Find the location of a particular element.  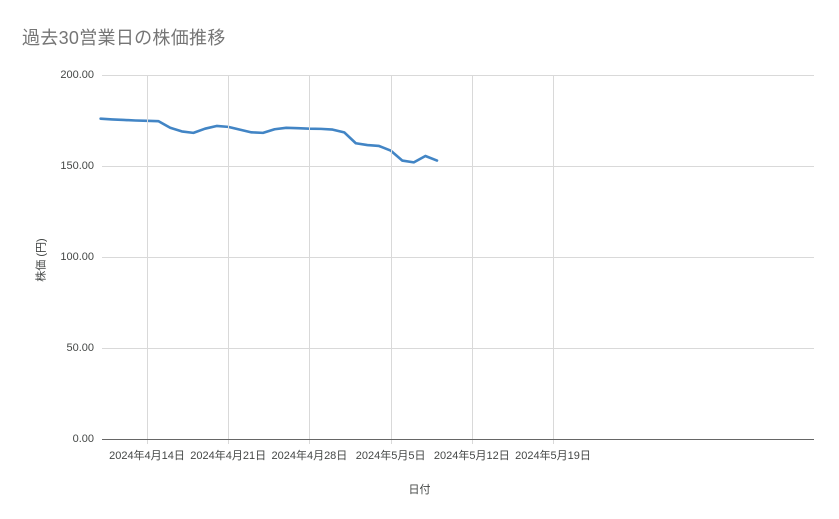

series-line-layer is located at coordinates (269, 140).